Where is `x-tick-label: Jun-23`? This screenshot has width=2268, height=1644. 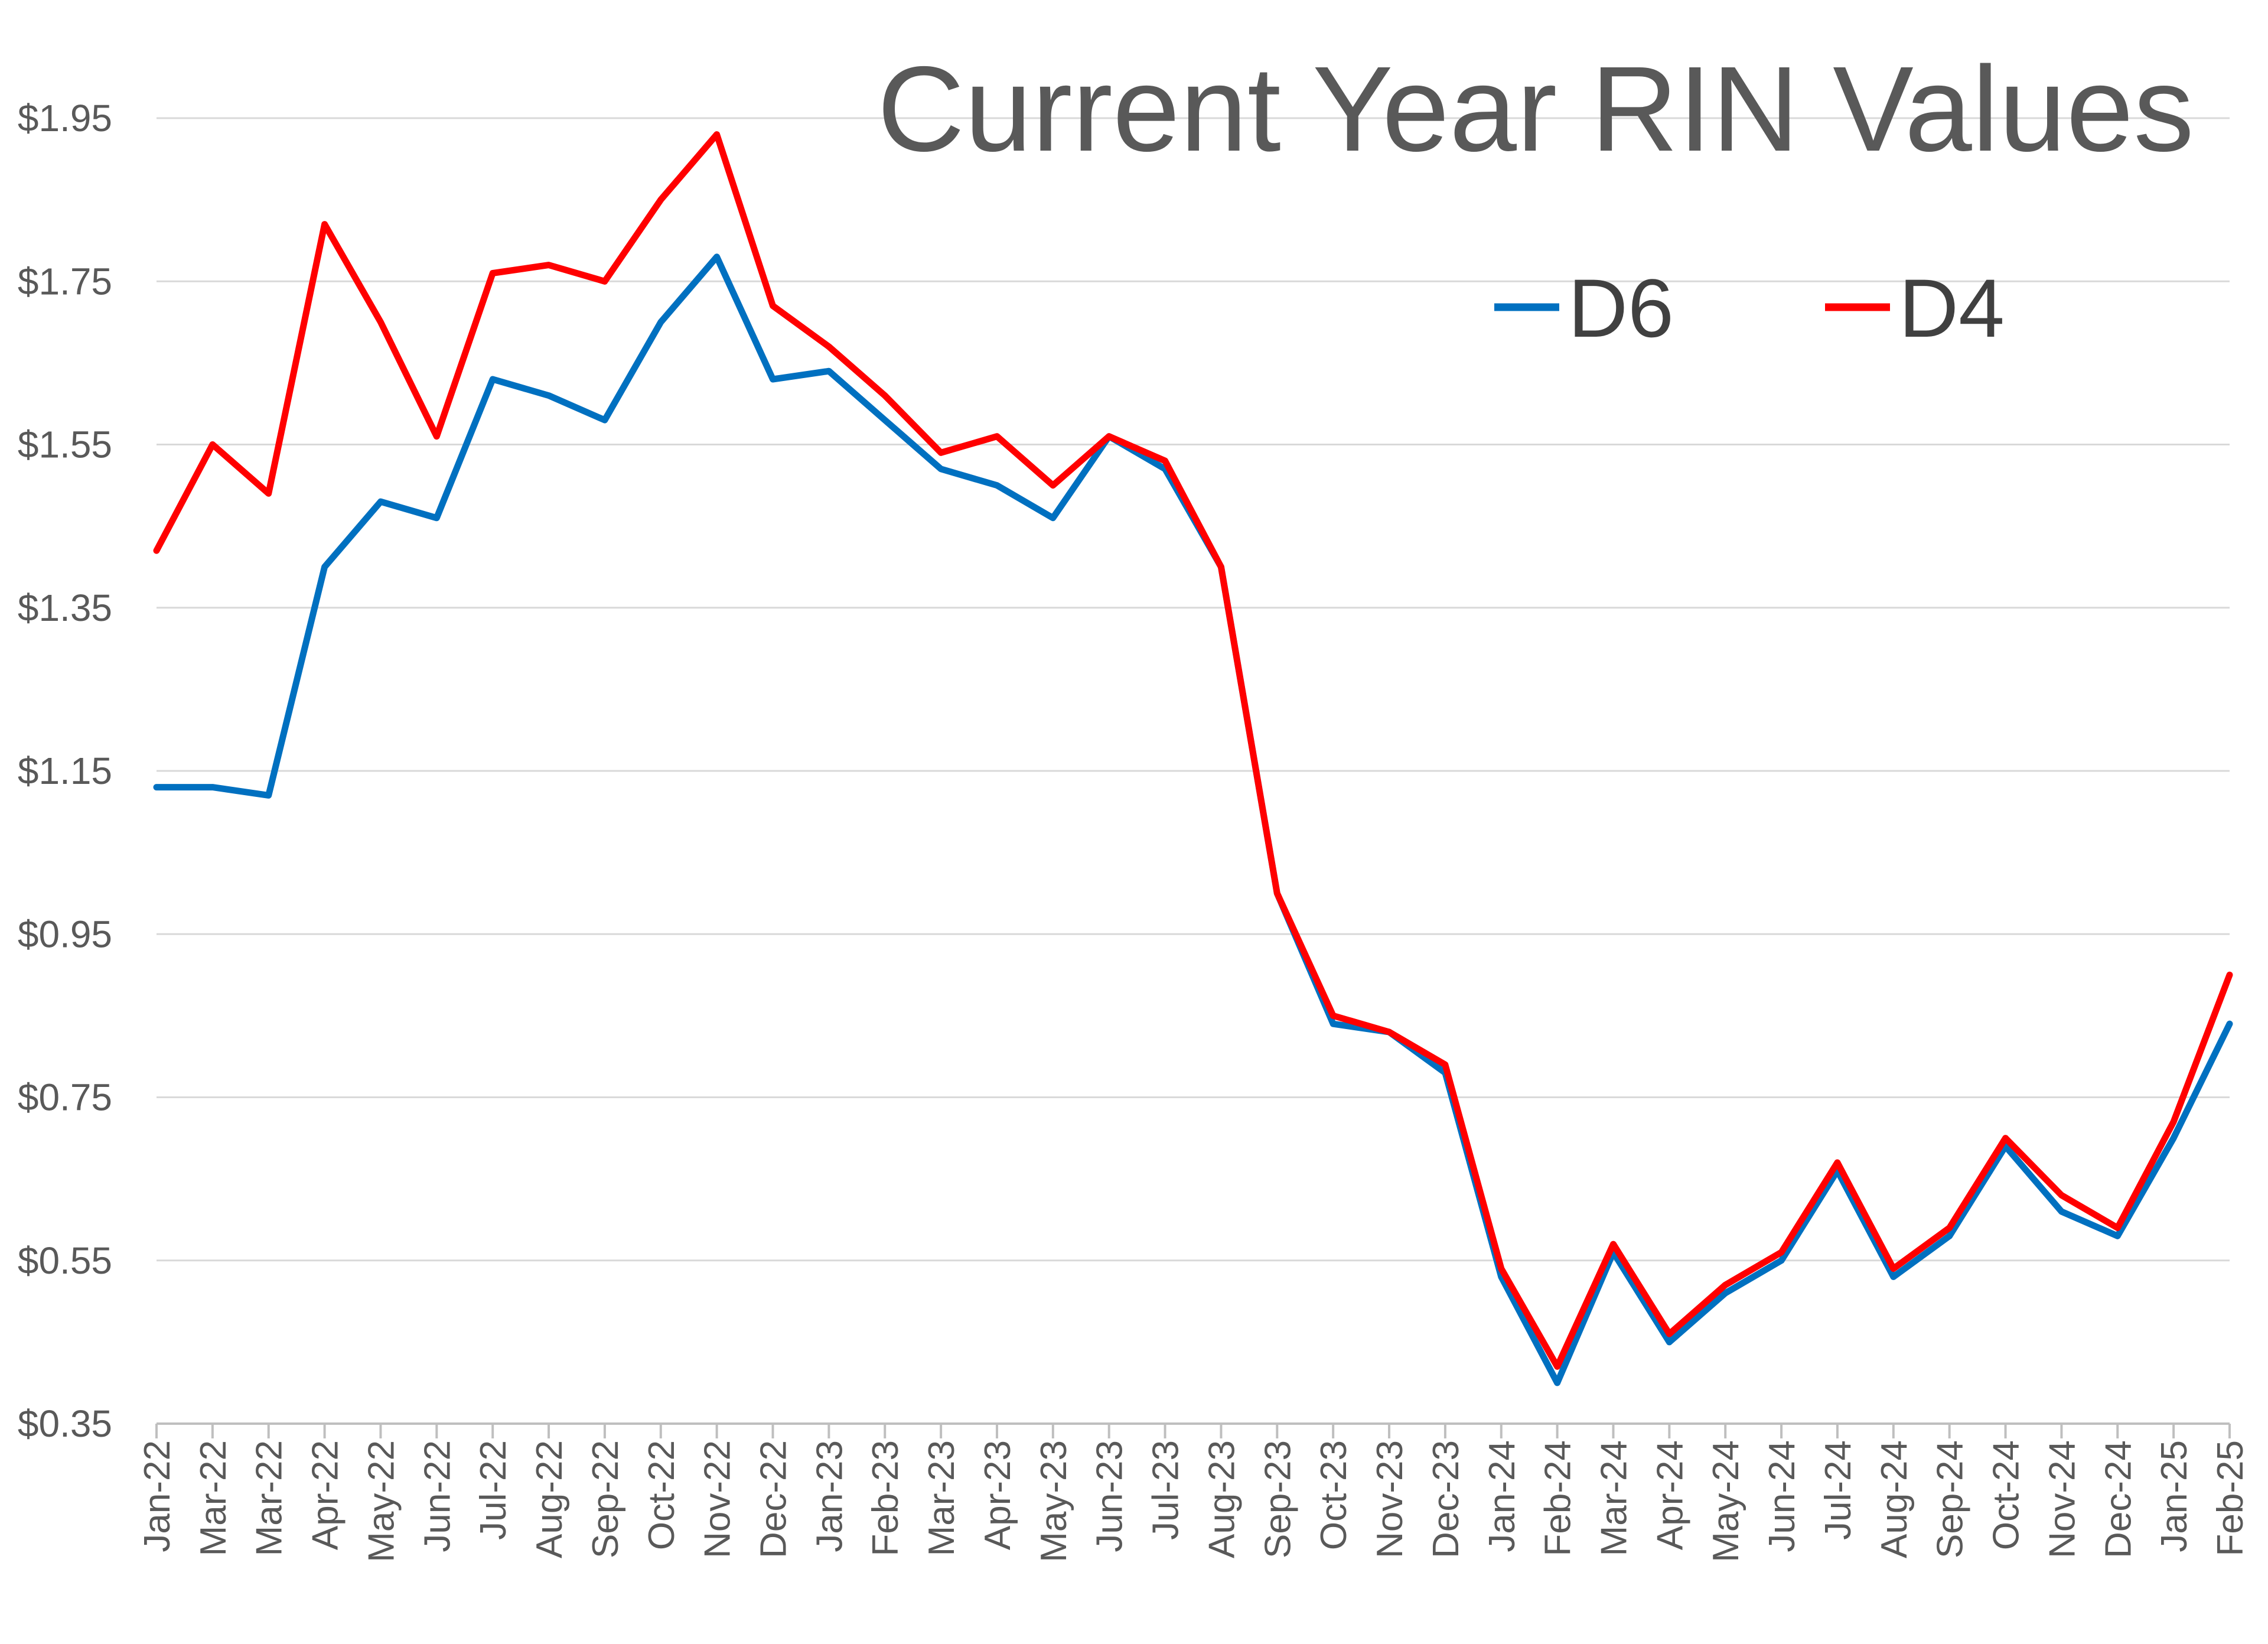
x-tick-label: Jun-23 is located at coordinates (1110, 1496).